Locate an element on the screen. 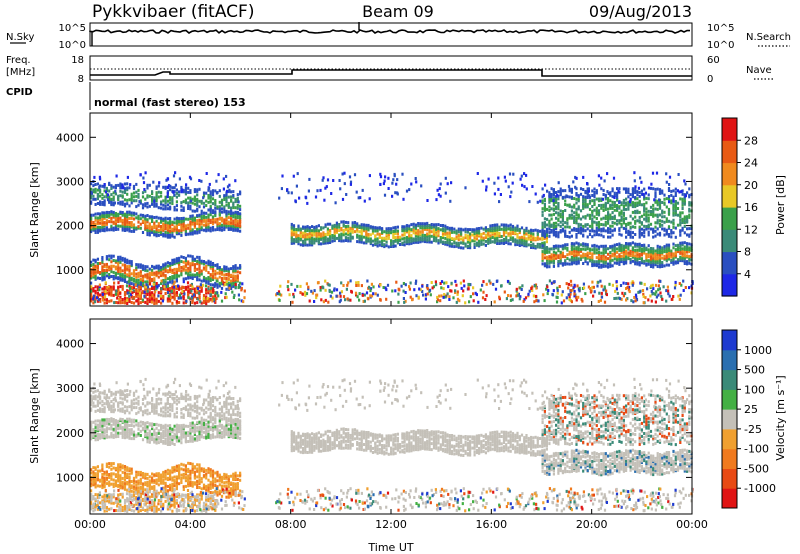 This screenshot has height=554, width=800. noise-left-tick-top: 10^5 is located at coordinates (72, 28).